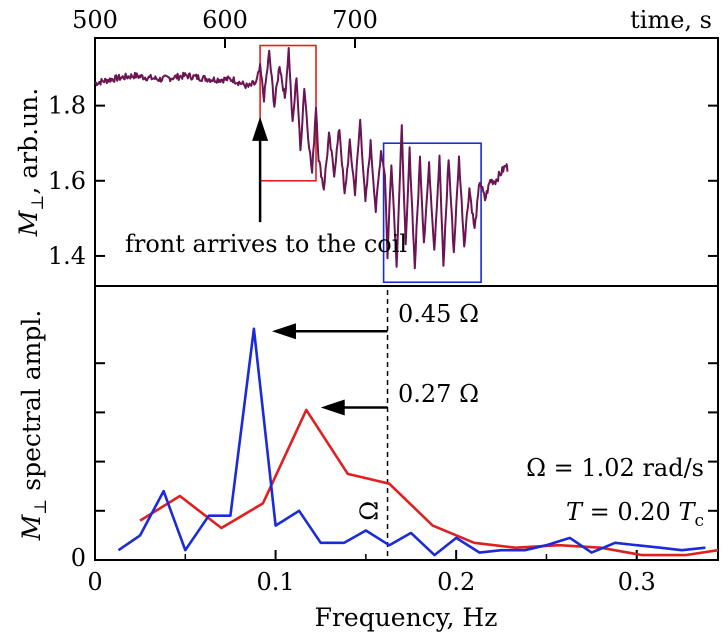 The image size is (723, 639). I want to click on spectrum-y-label-symbol: M, so click(31, 527).